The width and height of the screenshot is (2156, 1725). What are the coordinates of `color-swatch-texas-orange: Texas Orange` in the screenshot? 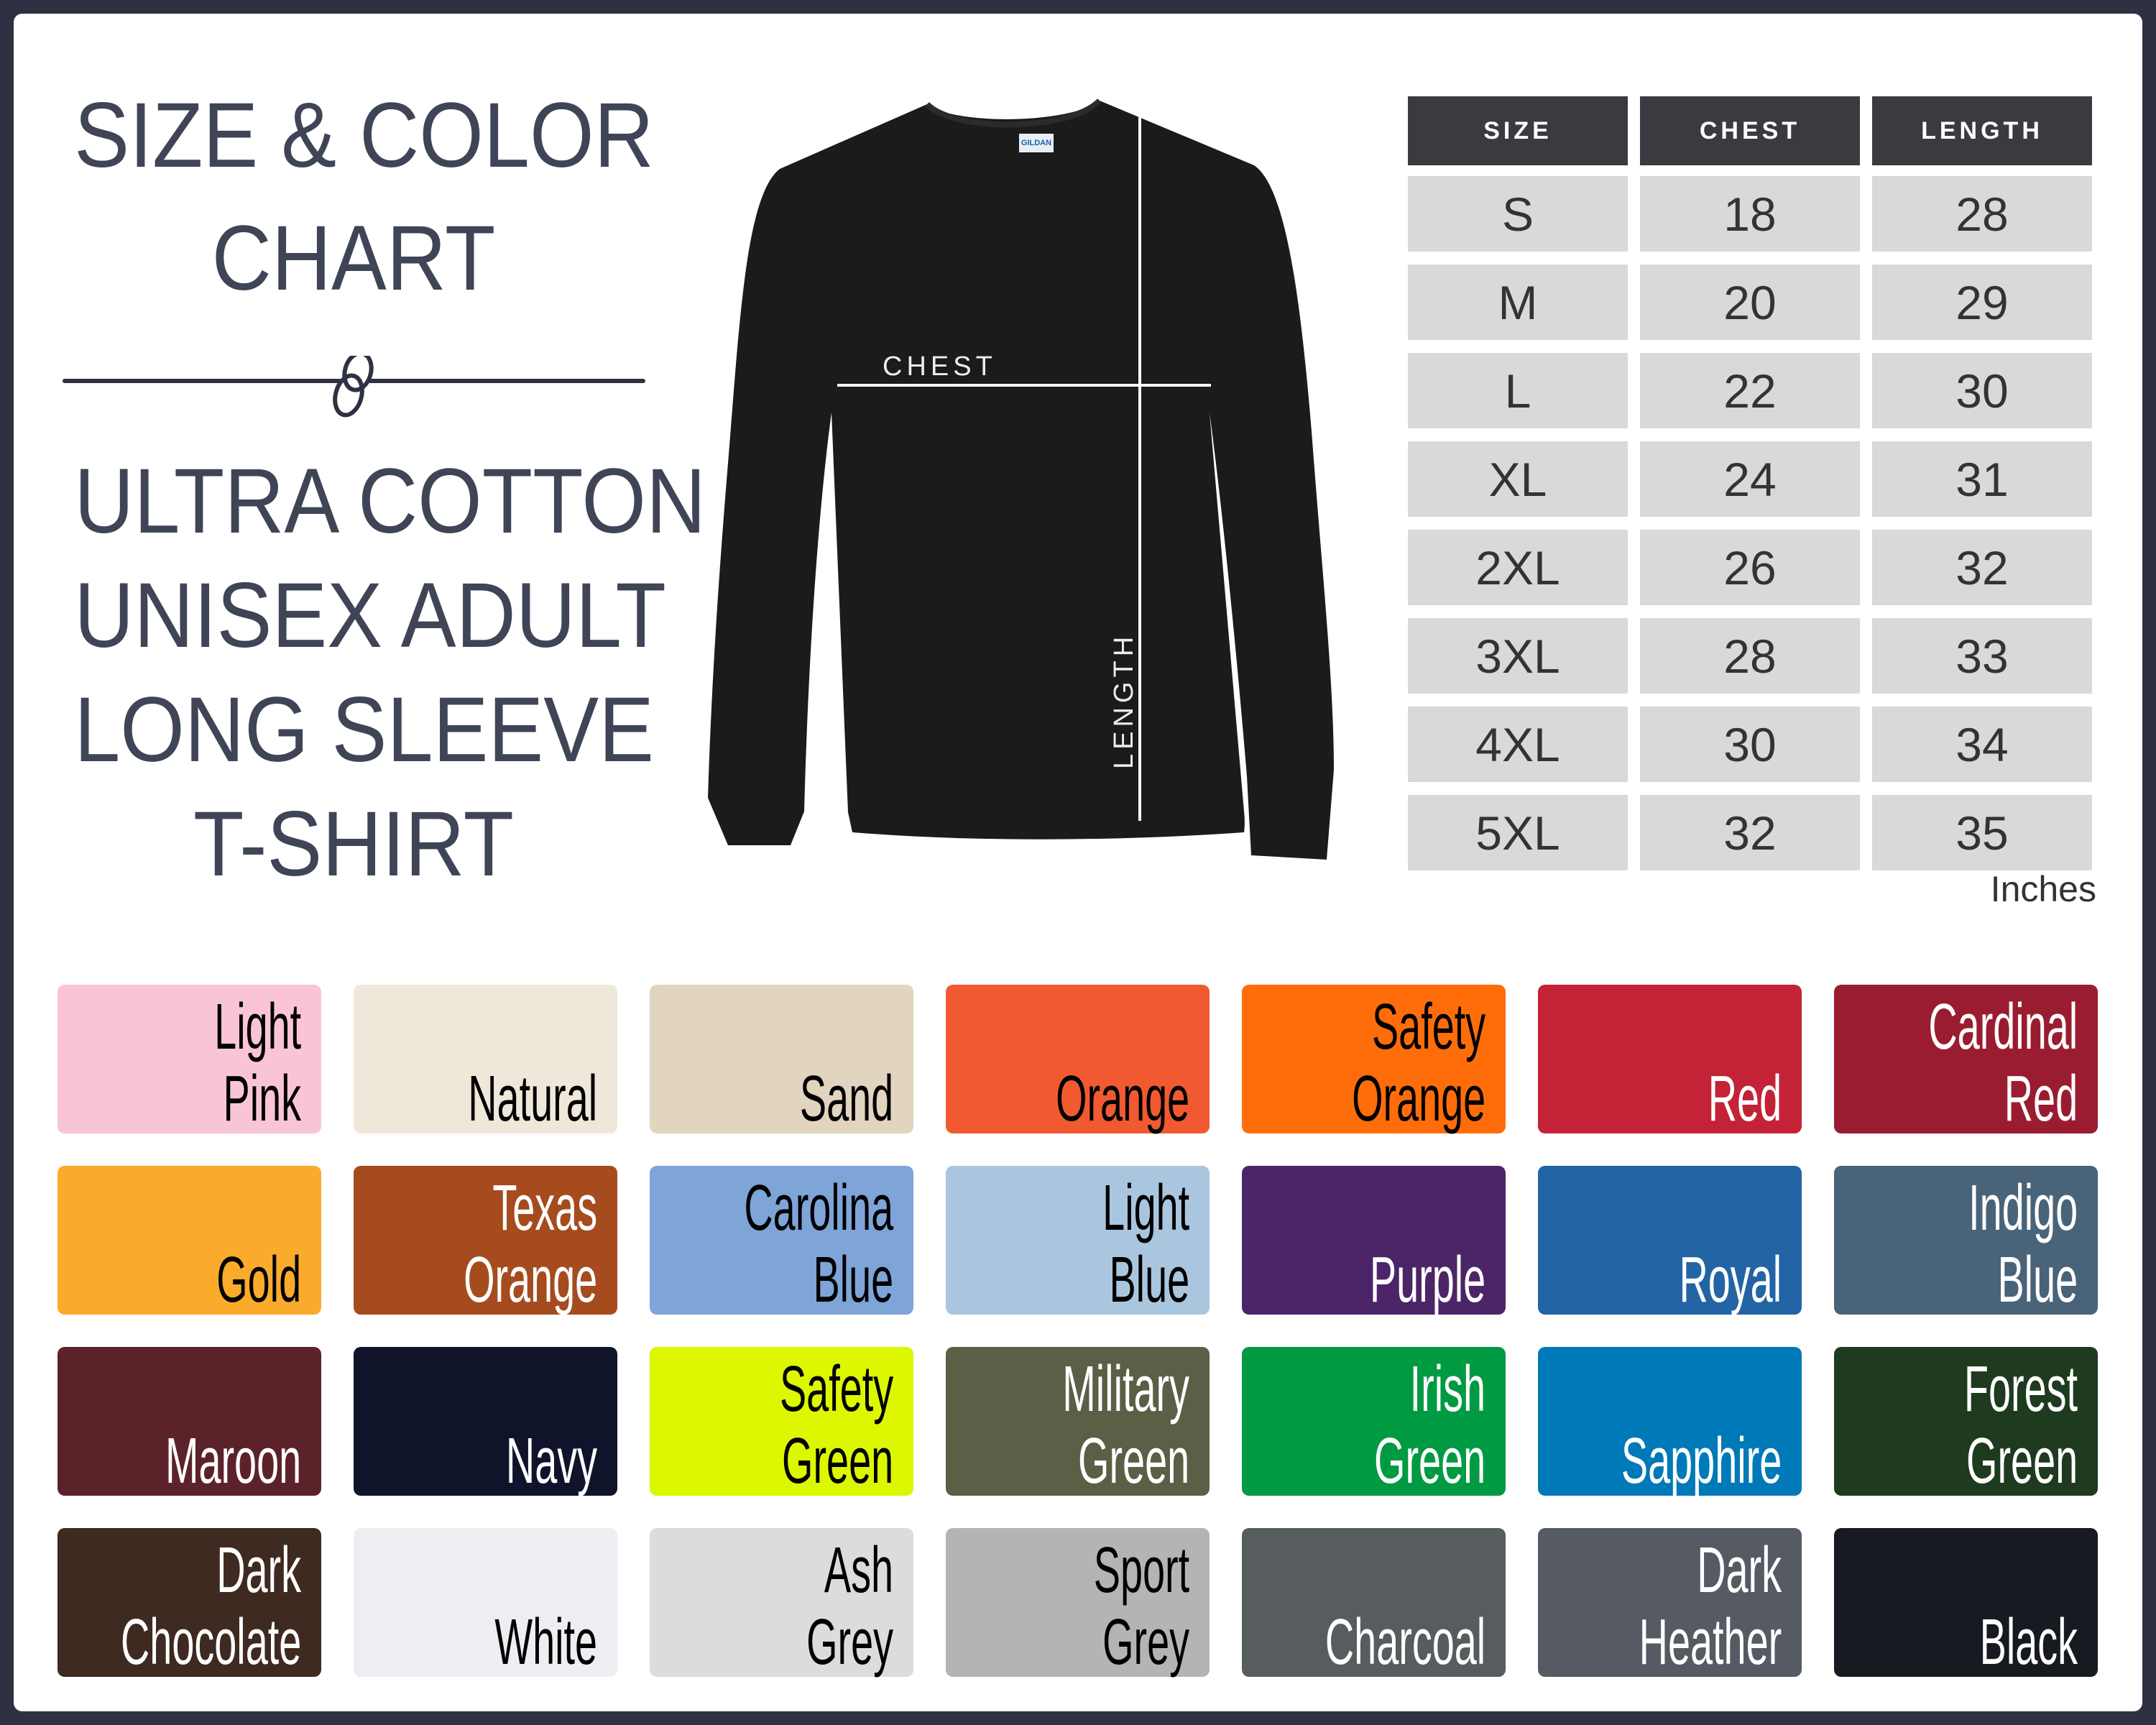 It's located at (485, 1240).